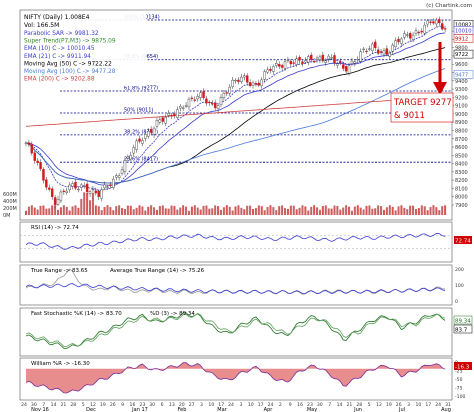 The width and height of the screenshot is (474, 412). Describe the element at coordinates (141, 132) in the screenshot. I see `fib-label: 38.2% (8747)` at that location.